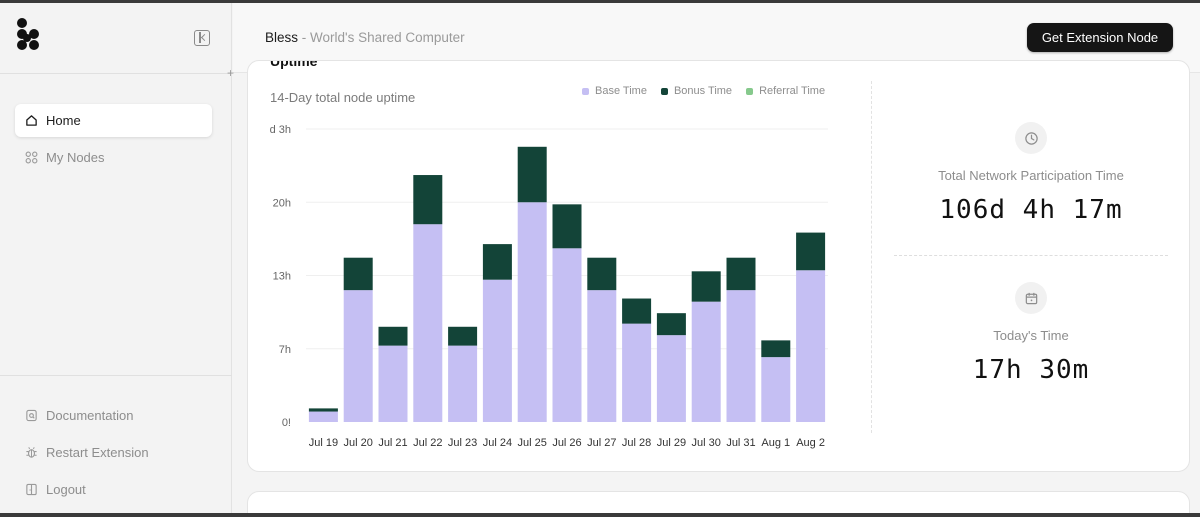 This screenshot has width=1200, height=517. Describe the element at coordinates (1031, 175) in the screenshot. I see `total-participation-label: Total Network Participation Time` at that location.